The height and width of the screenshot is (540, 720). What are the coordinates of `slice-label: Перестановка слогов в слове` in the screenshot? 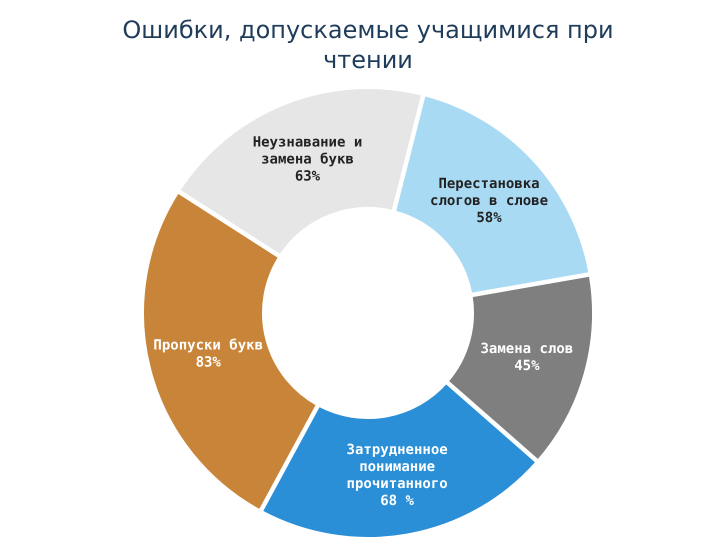 It's located at (489, 192).